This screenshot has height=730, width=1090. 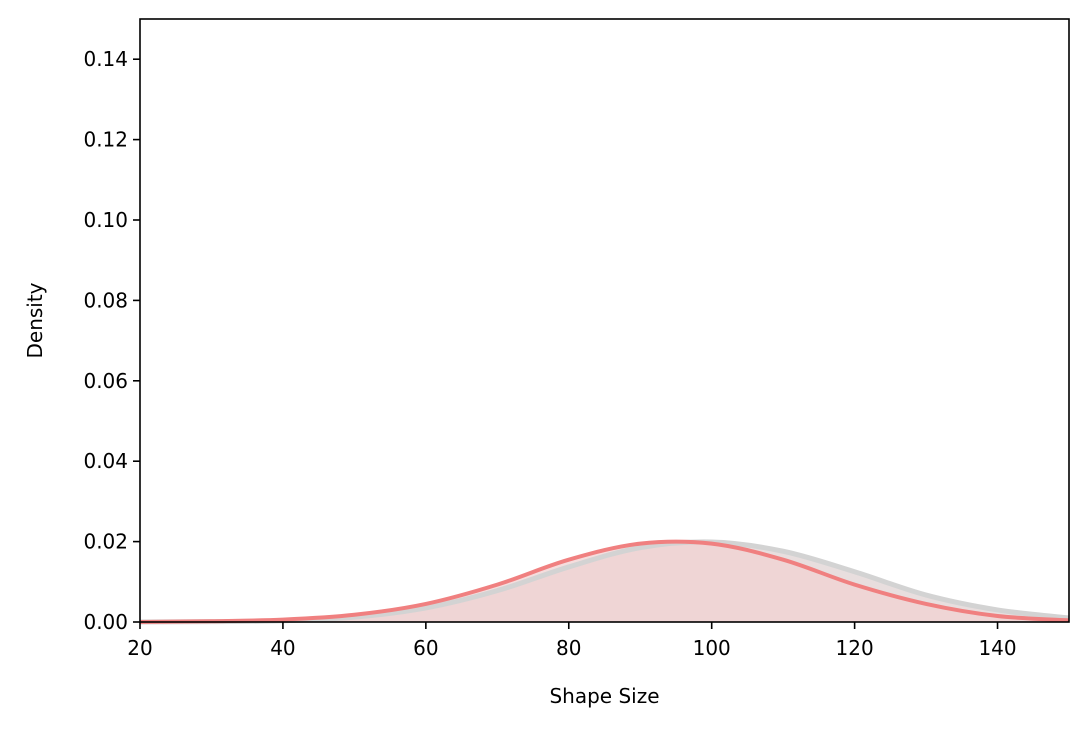 I want to click on y-tick-label: 0.04, so click(x=105, y=461).